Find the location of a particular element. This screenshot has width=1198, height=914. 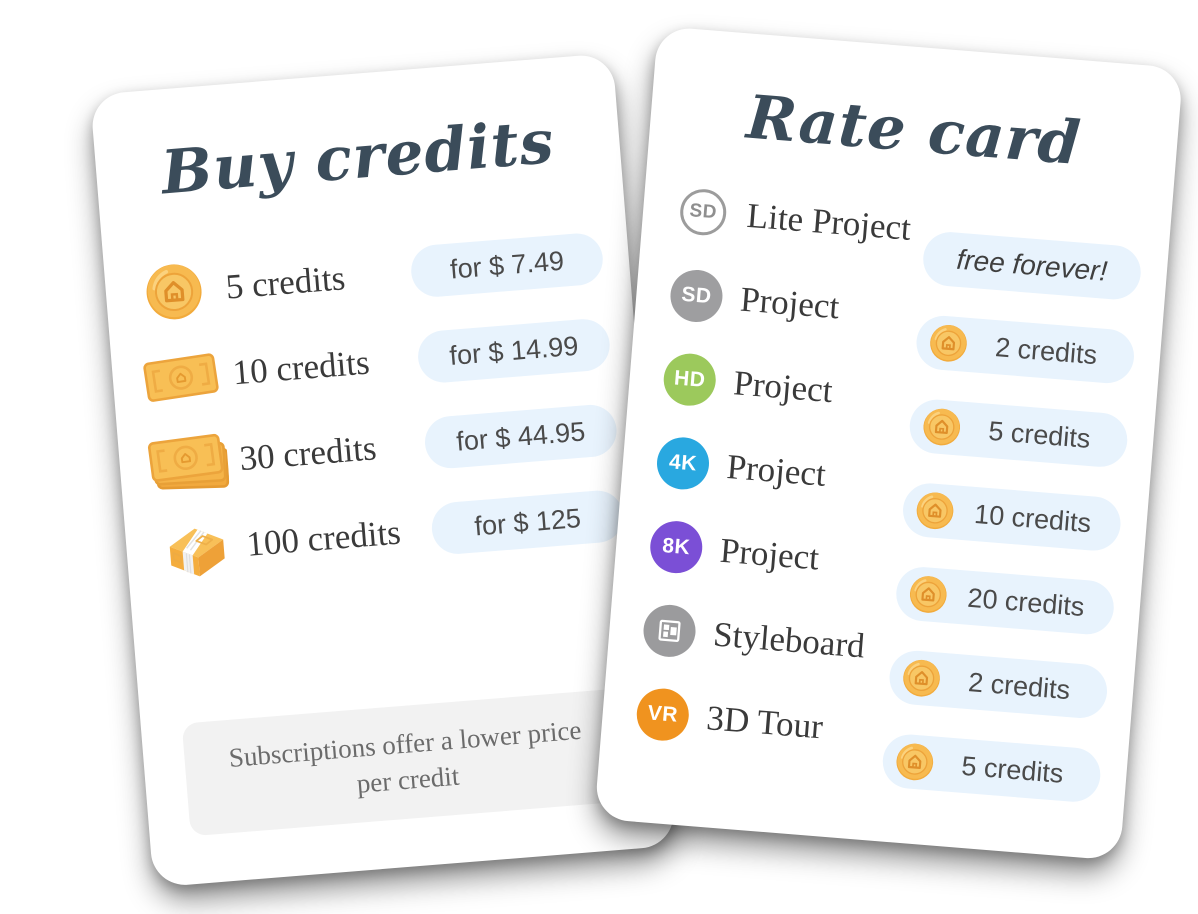

4k-badge: 4K is located at coordinates (683, 463).